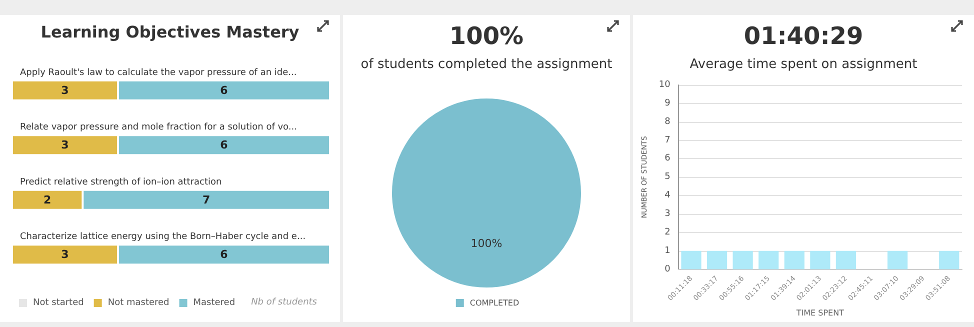  What do you see at coordinates (667, 251) in the screenshot?
I see `y-tick-label: 1` at bounding box center [667, 251].